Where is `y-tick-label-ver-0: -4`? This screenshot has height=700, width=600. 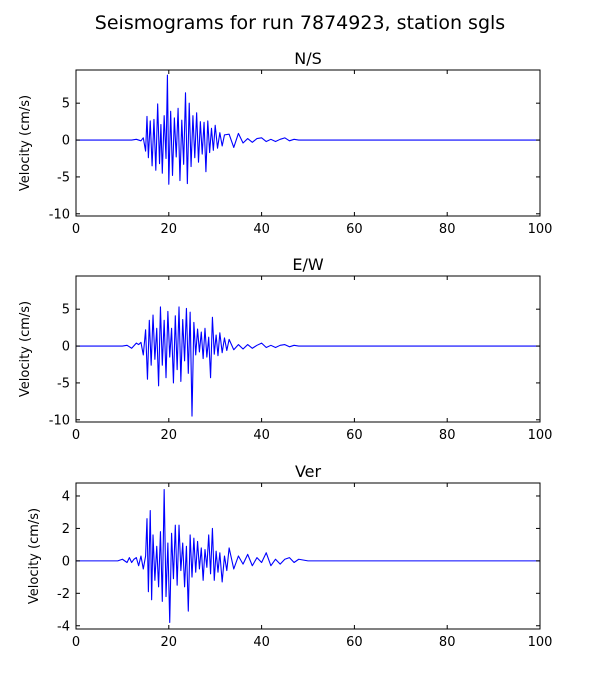 y-tick-label-ver-0: -4 is located at coordinates (63, 626).